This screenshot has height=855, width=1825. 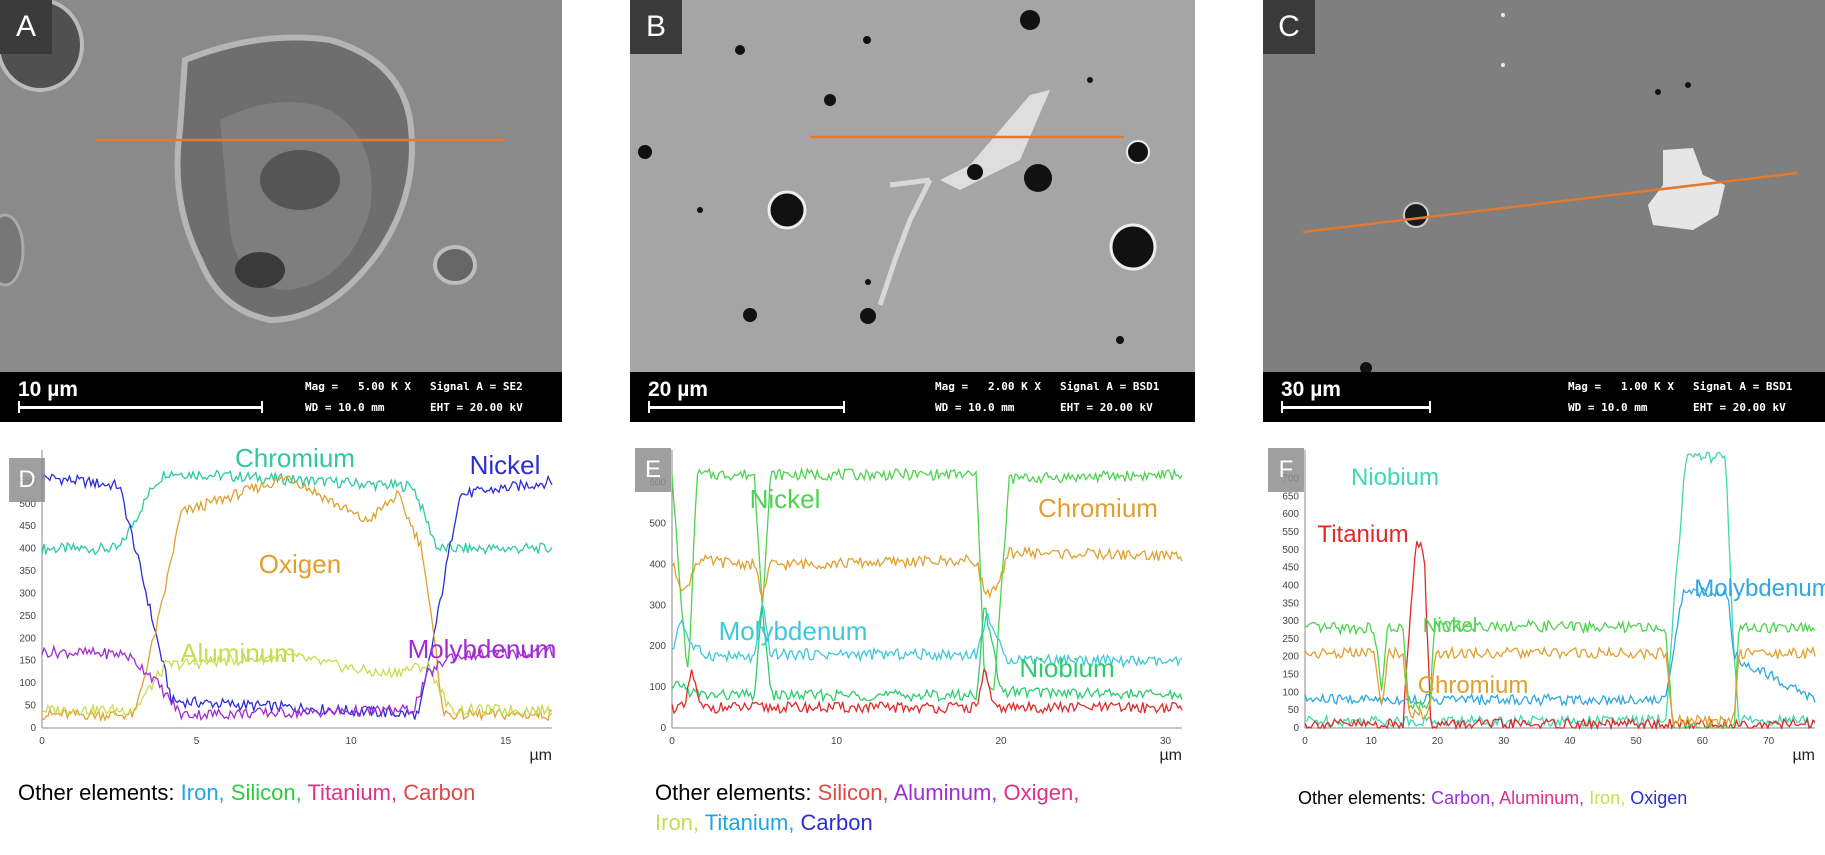 I want to click on wd-b: WD = 10.0 mm, so click(x=975, y=407).